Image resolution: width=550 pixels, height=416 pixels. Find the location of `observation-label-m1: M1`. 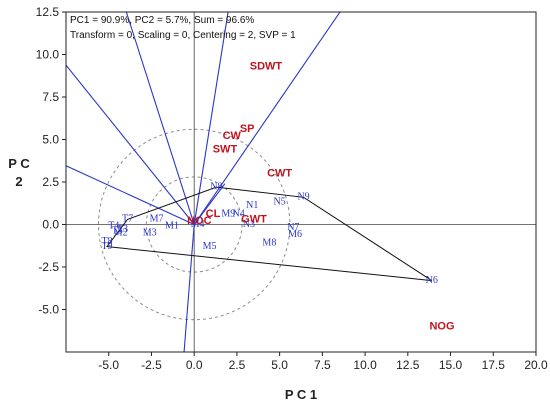

observation-label-m1: M1 is located at coordinates (172, 225).